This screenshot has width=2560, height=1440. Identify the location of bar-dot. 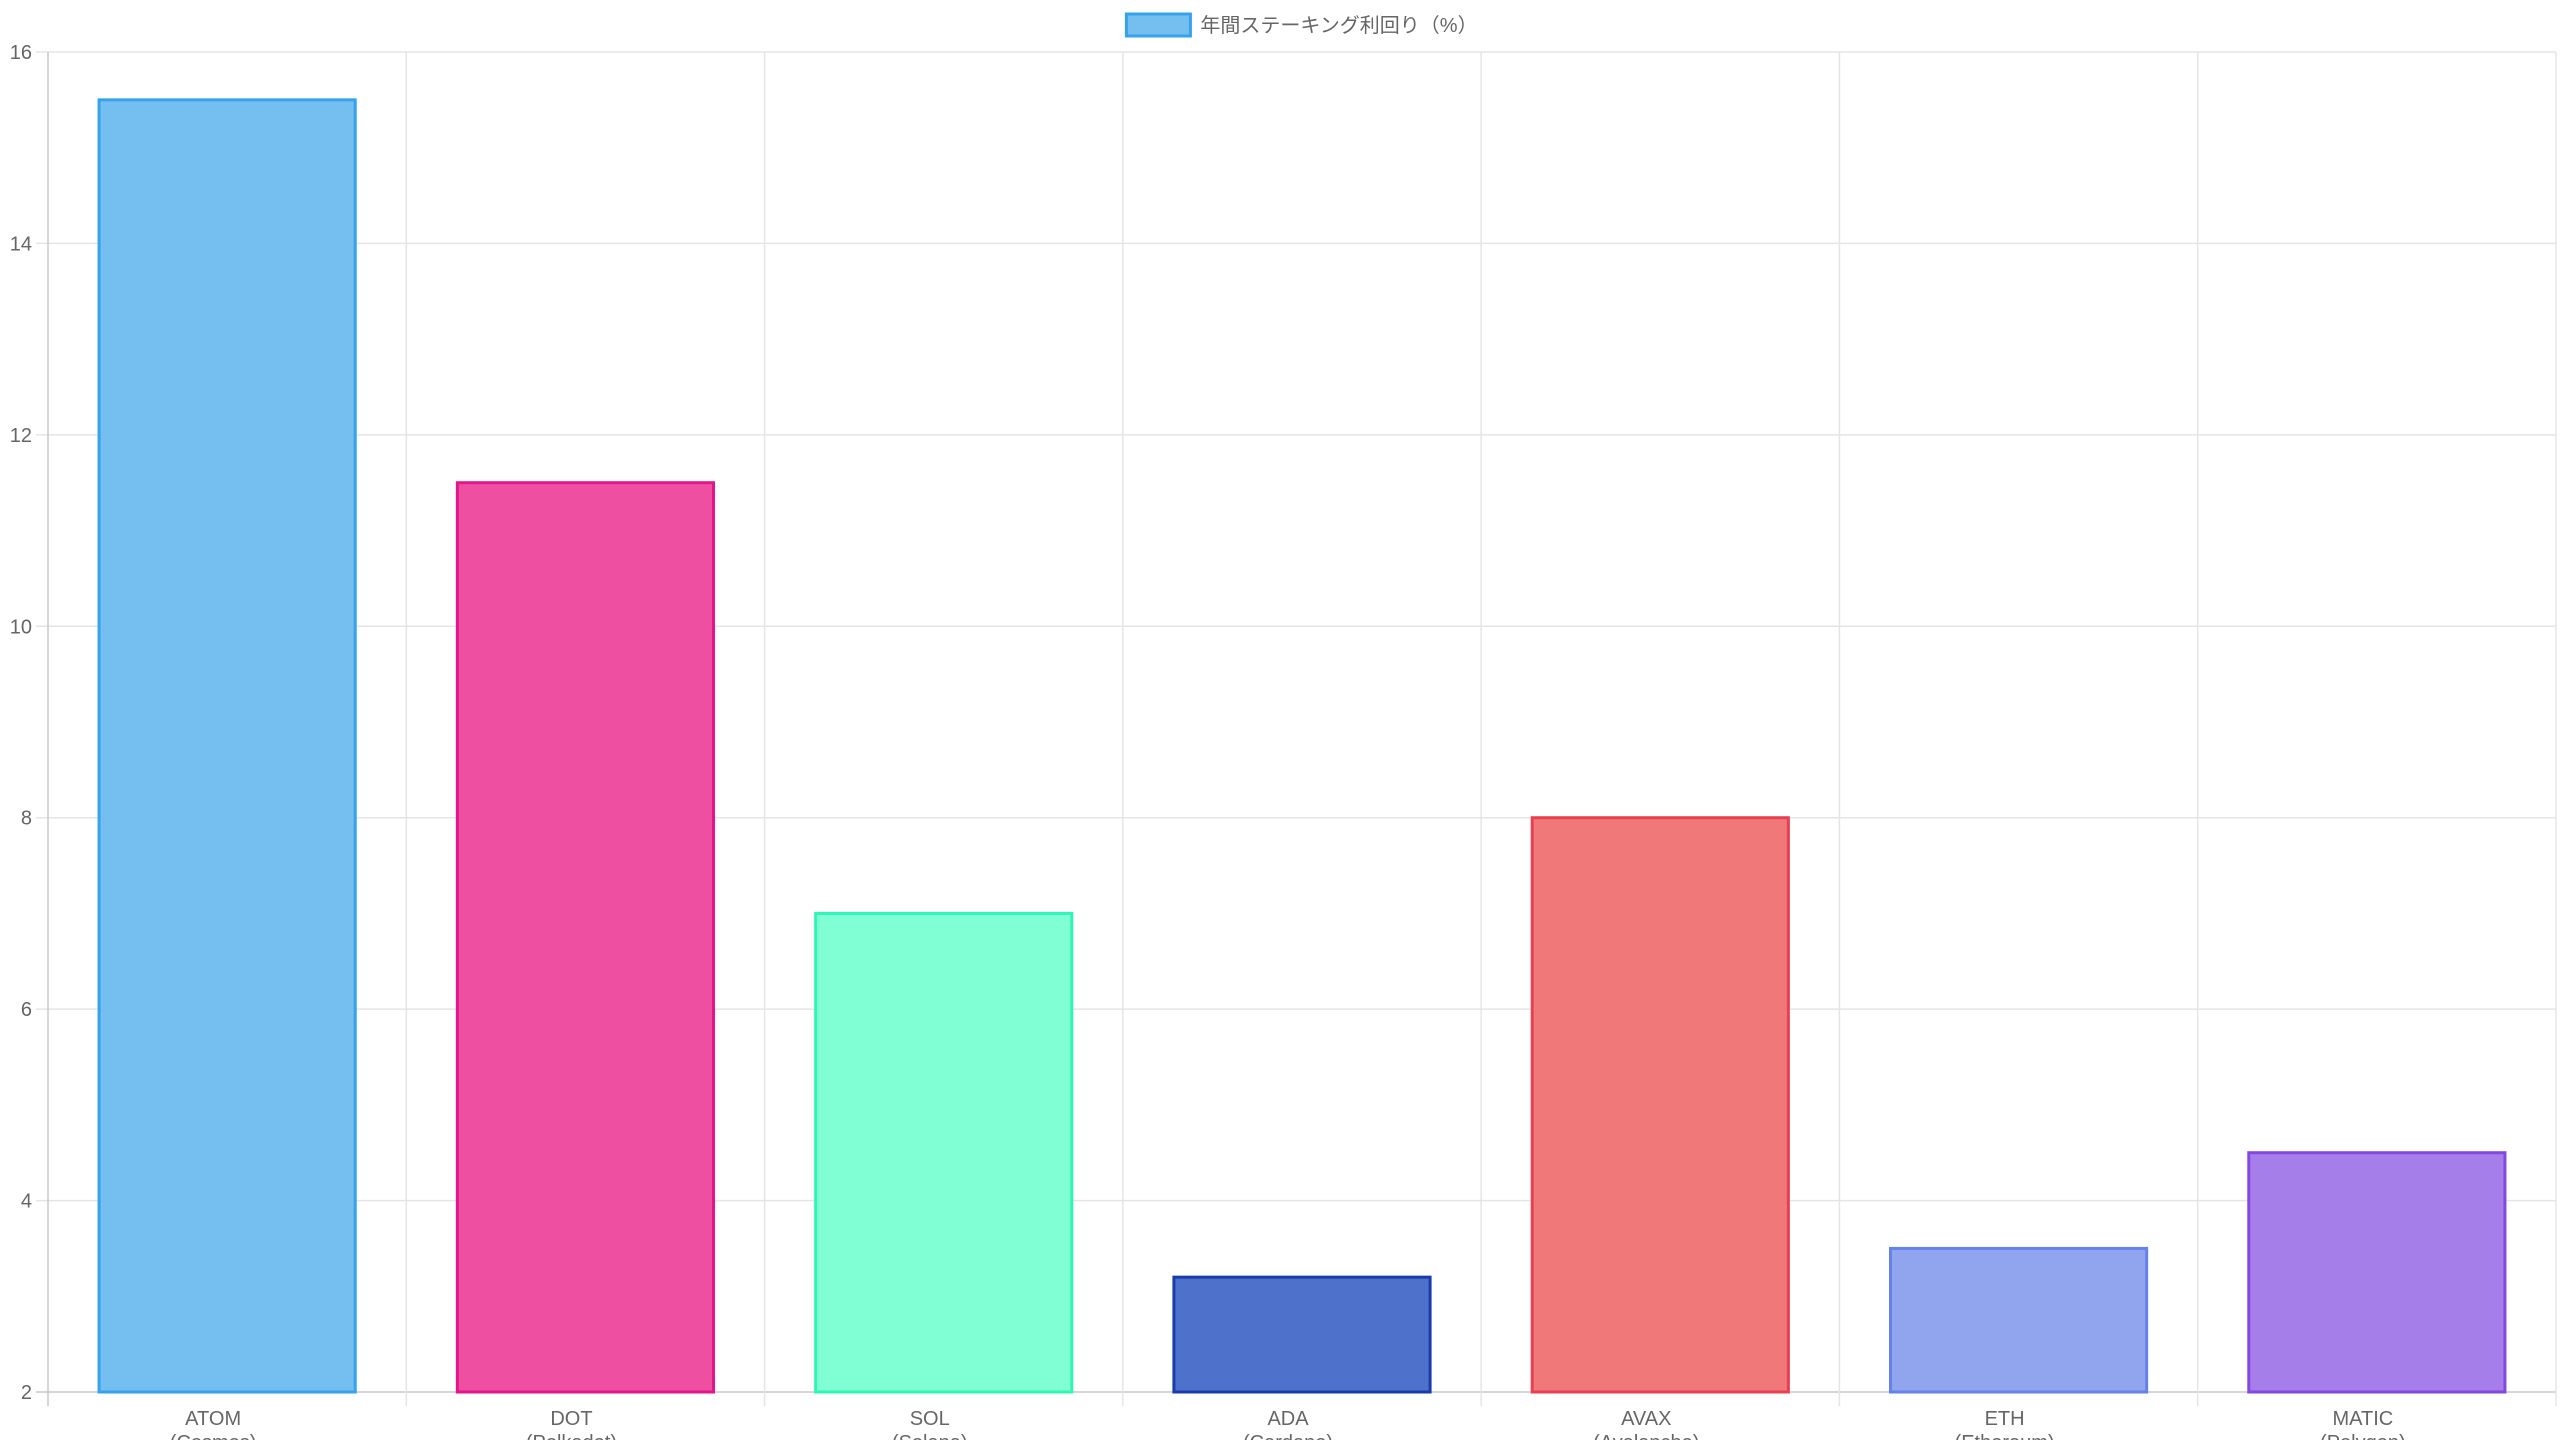
(585, 937).